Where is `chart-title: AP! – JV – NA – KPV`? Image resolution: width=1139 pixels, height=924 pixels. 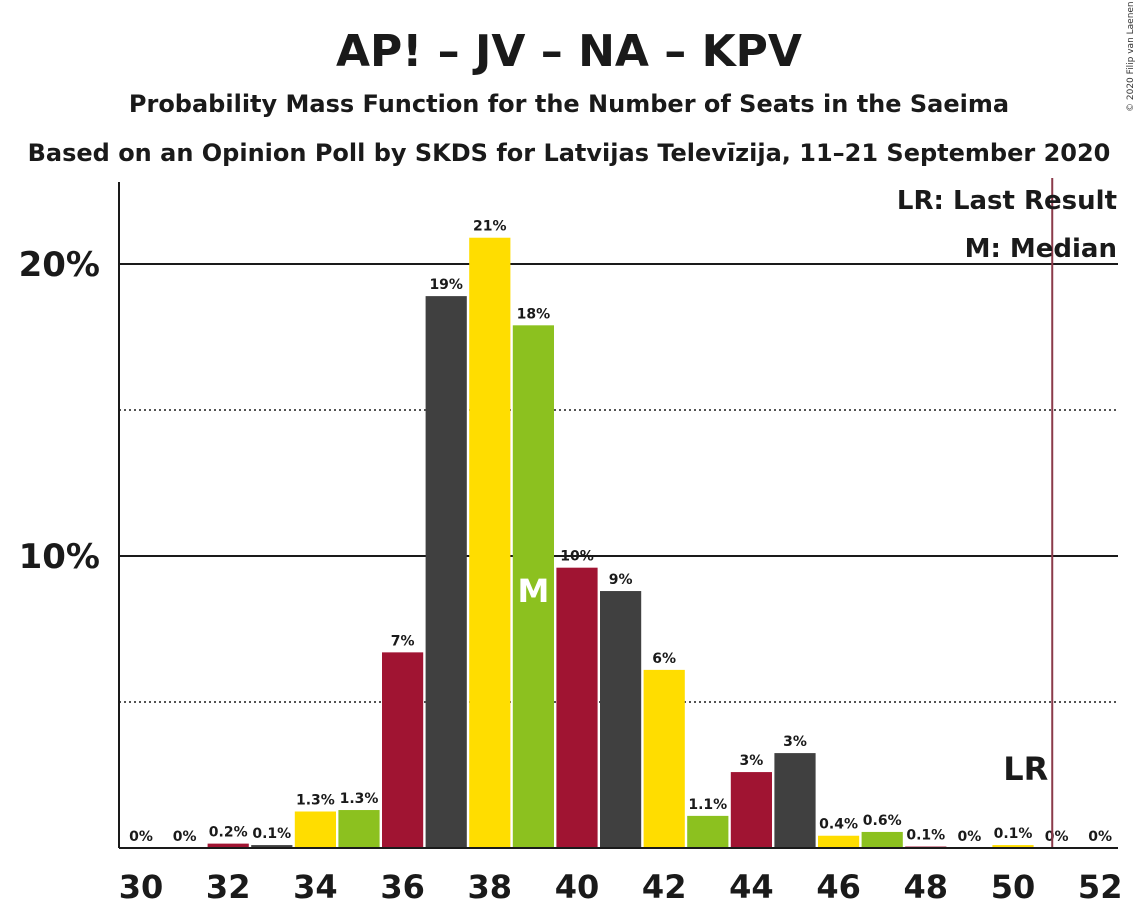 chart-title: AP! – JV – NA – KPV is located at coordinates (569, 51).